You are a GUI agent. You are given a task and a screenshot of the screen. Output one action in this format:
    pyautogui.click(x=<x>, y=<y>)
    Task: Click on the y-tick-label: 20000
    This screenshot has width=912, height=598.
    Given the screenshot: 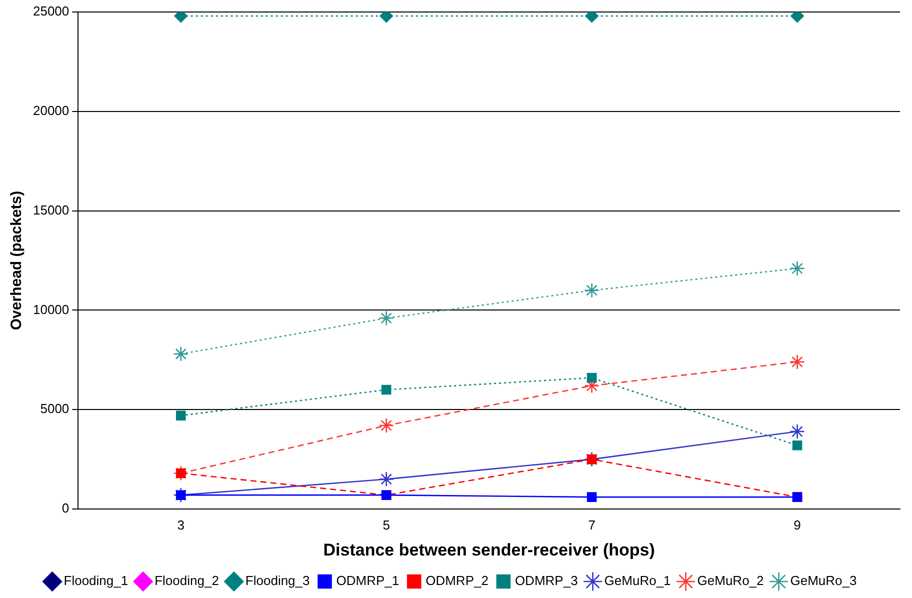 What is the action you would take?
    pyautogui.click(x=51, y=110)
    